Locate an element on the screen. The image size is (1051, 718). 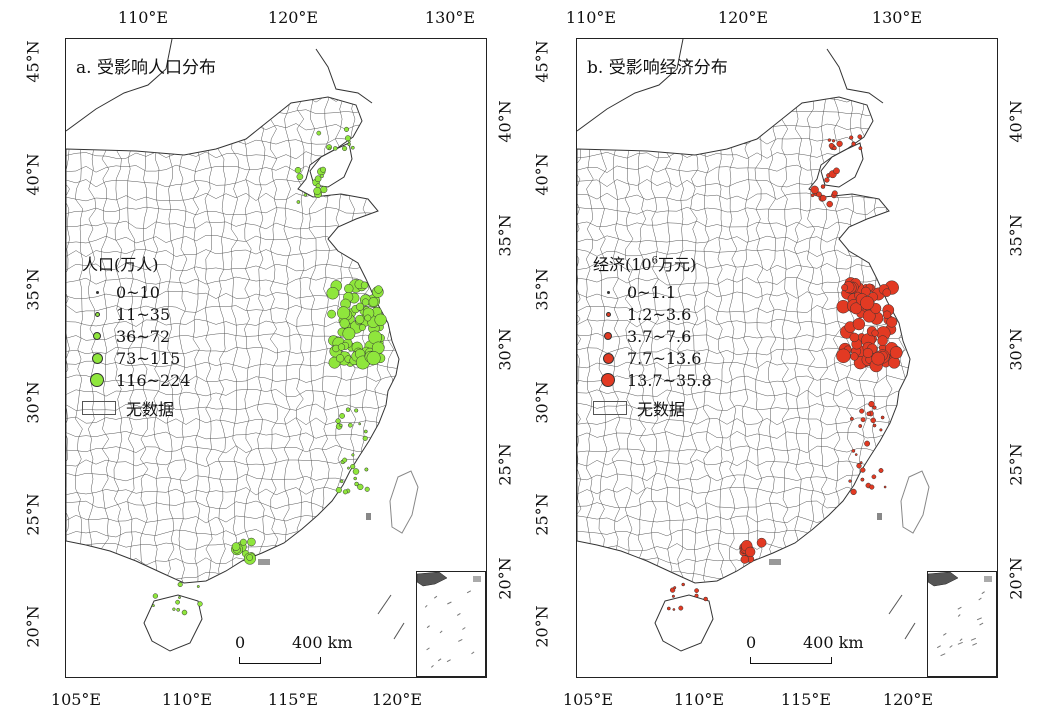
tick-lat-left: 30°N is located at coordinates (542, 402).